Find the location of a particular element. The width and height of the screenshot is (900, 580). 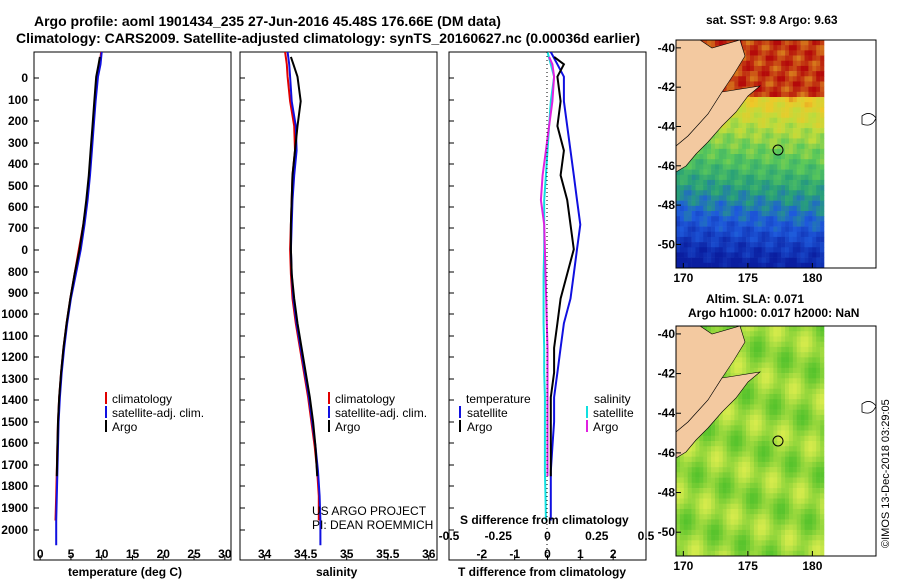

map-y-tick-label: -40 is located at coordinates (667, 334).